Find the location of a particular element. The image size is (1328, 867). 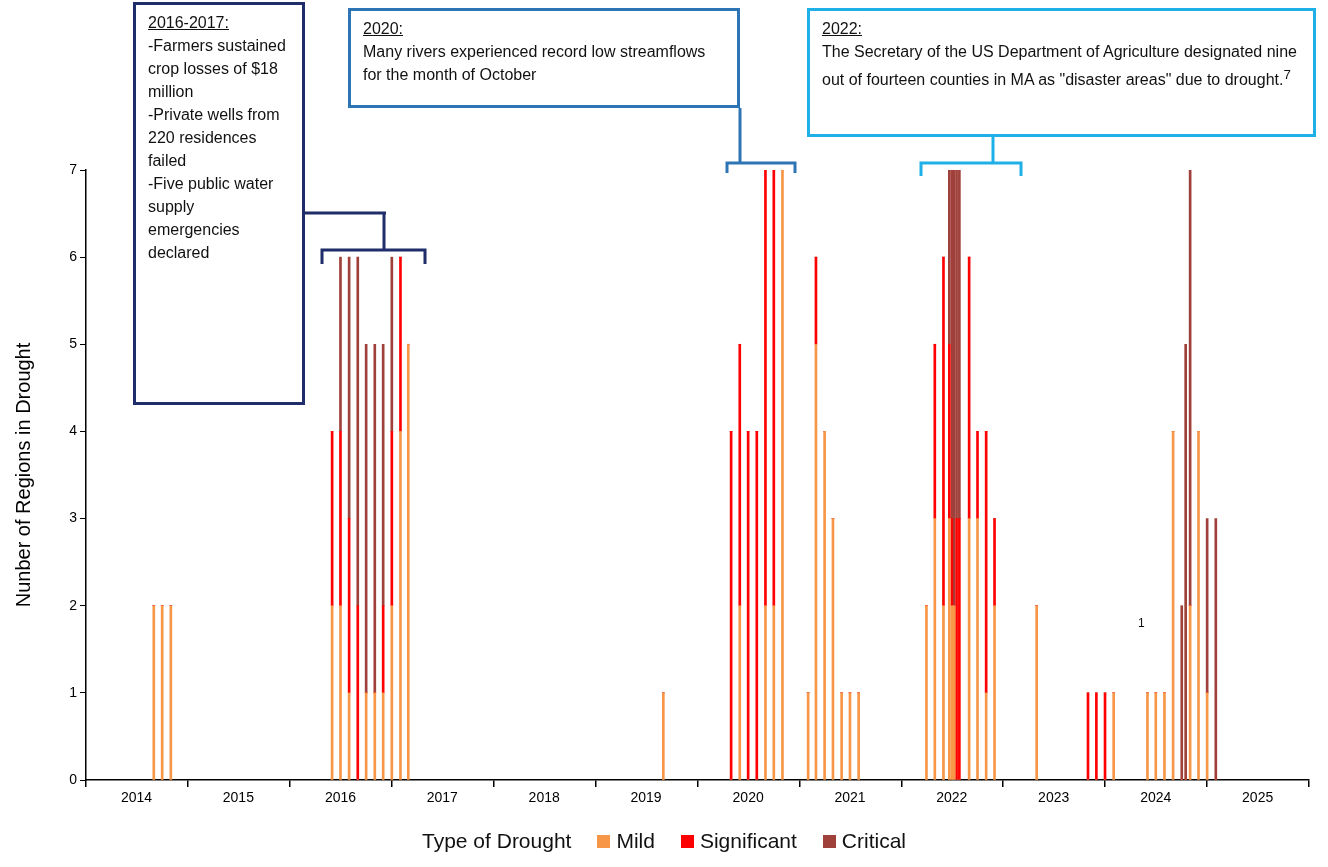

y-tick-label: 6 is located at coordinates (73, 256).